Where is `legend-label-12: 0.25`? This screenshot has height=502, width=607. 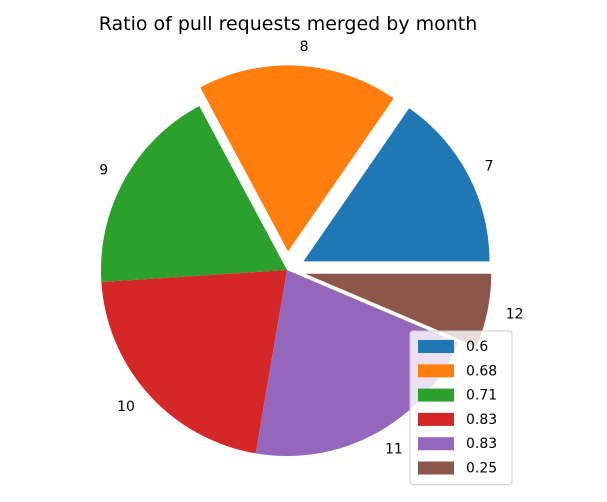 legend-label-12: 0.25 is located at coordinates (481, 469).